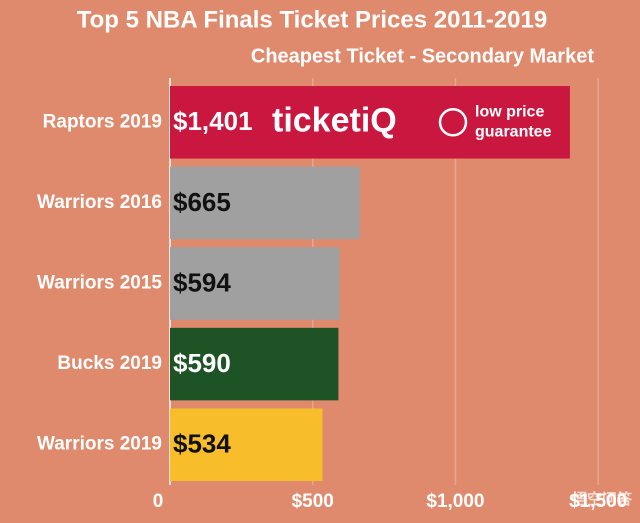 This screenshot has height=523, width=640. Describe the element at coordinates (102, 121) in the screenshot. I see `y-tick-label: Raptors 2019` at that location.